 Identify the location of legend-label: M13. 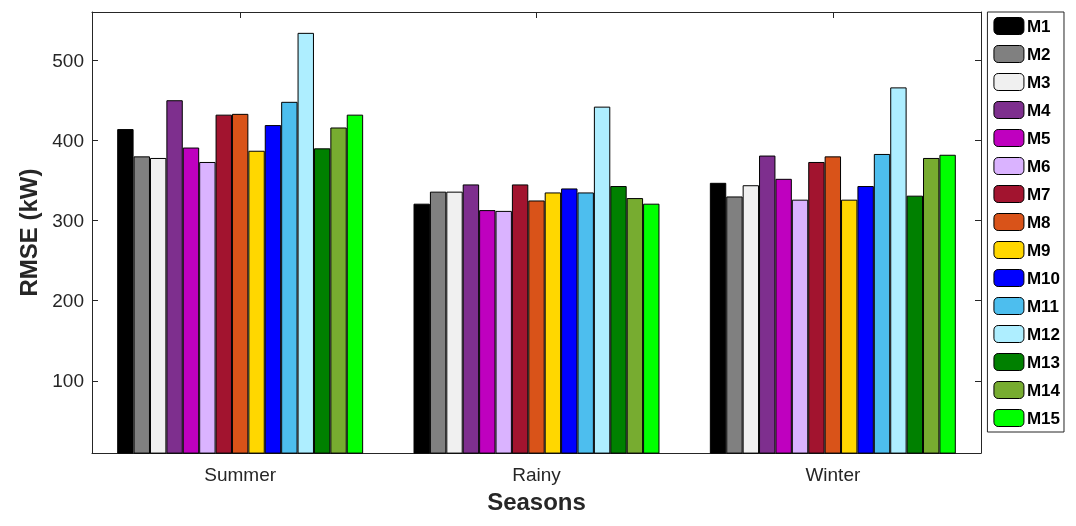
(1043, 362).